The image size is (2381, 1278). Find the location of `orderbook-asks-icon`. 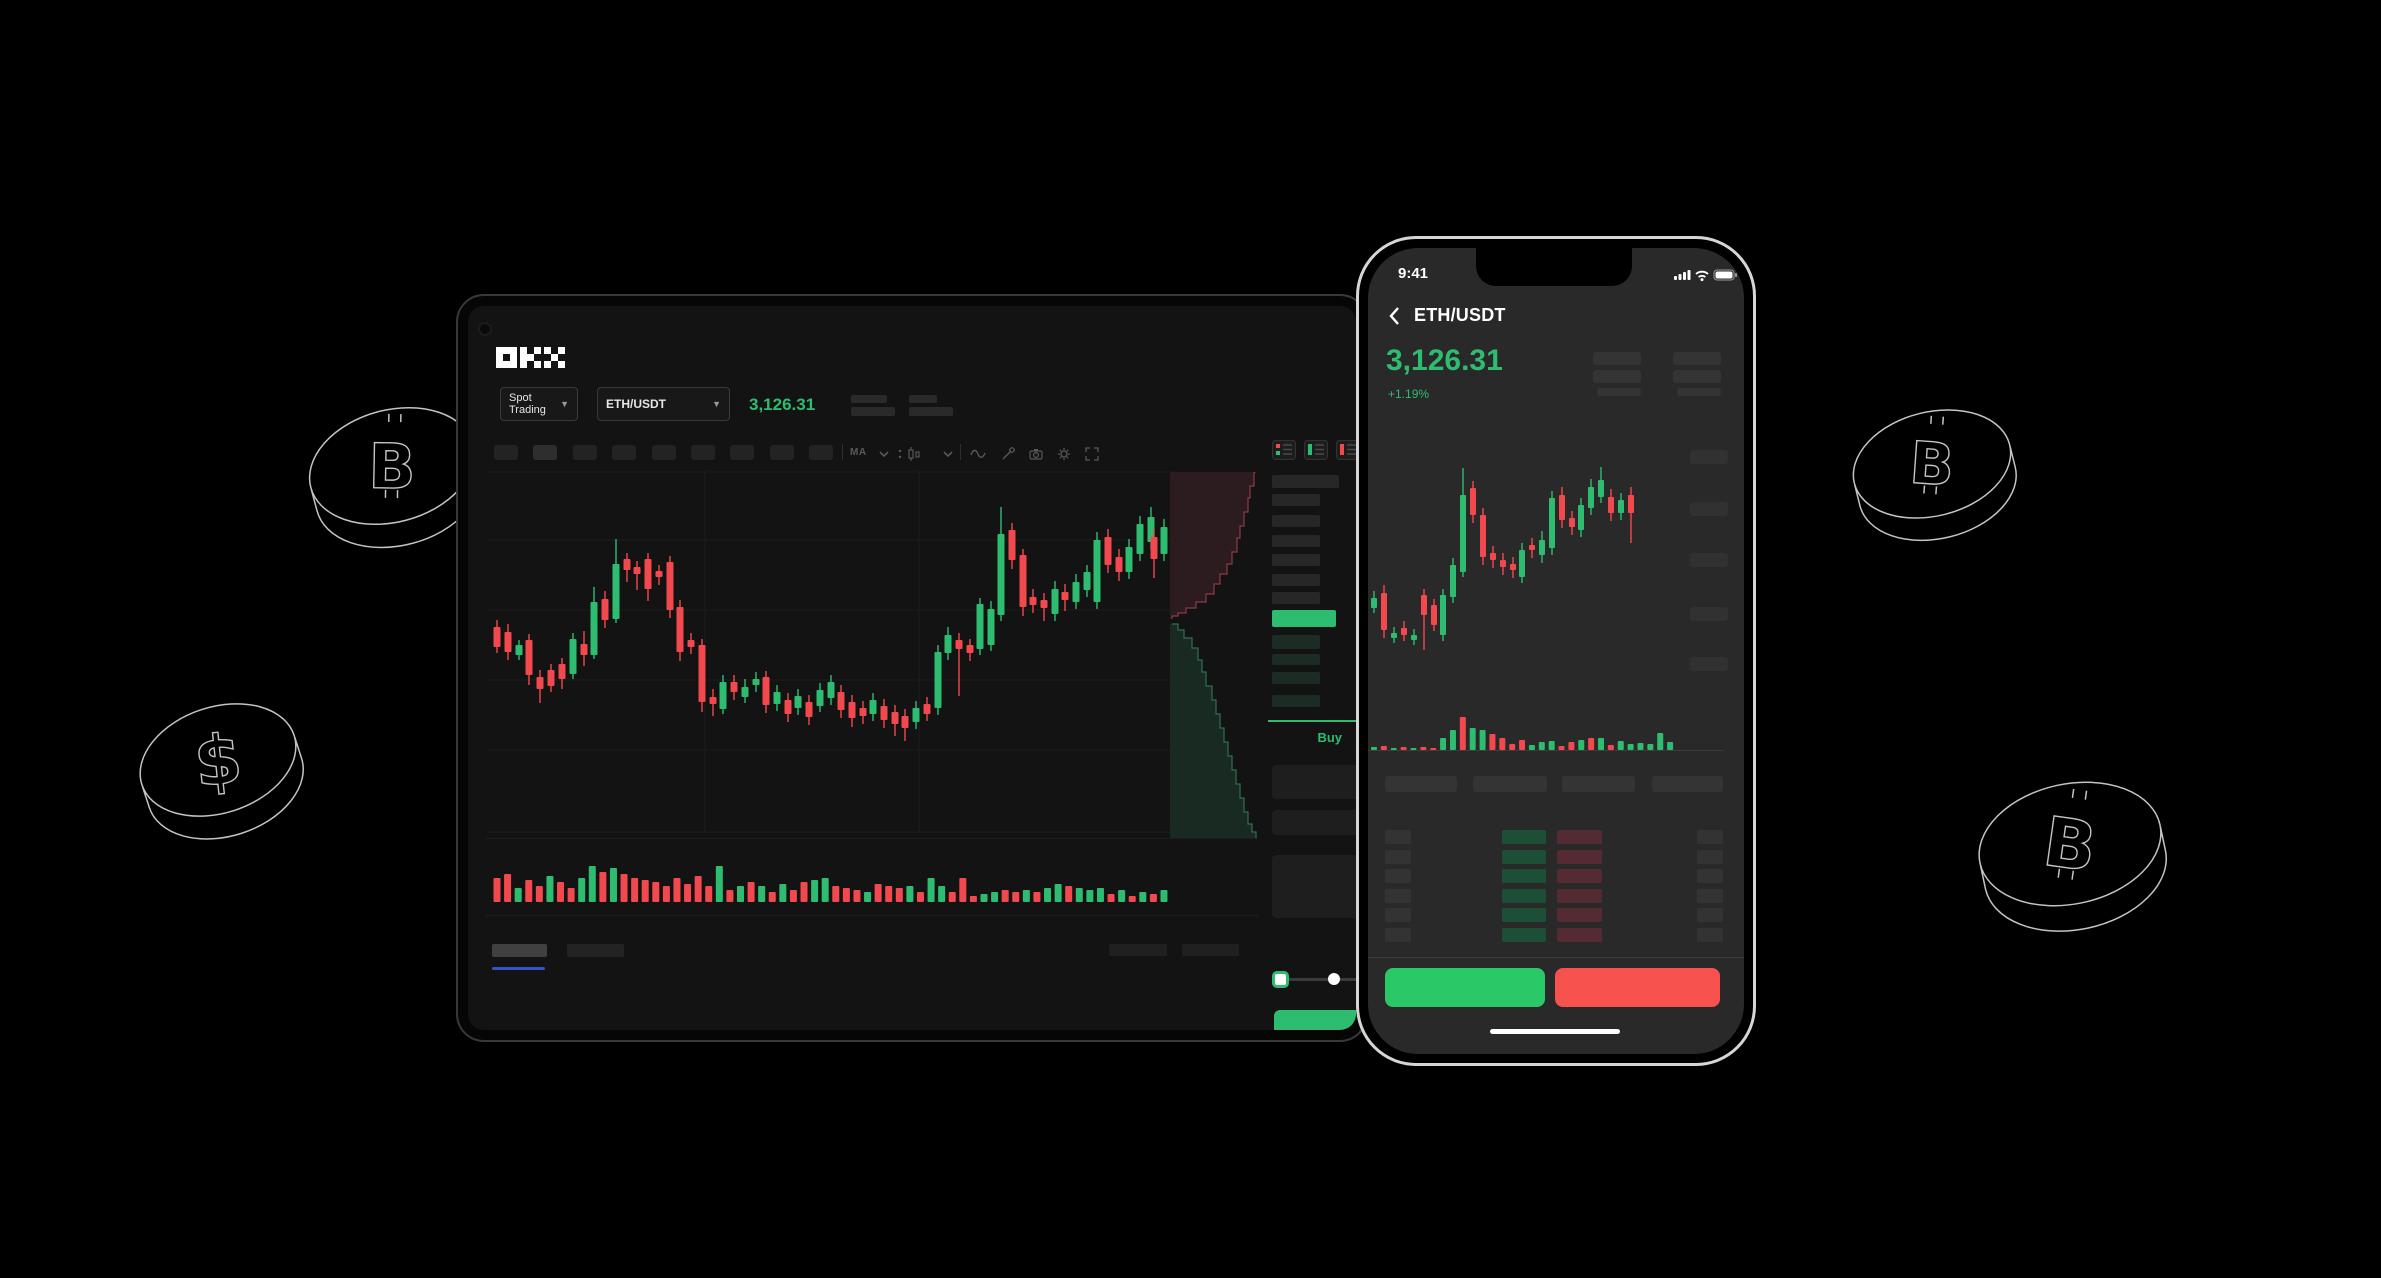

orderbook-asks-icon is located at coordinates (1348, 449).